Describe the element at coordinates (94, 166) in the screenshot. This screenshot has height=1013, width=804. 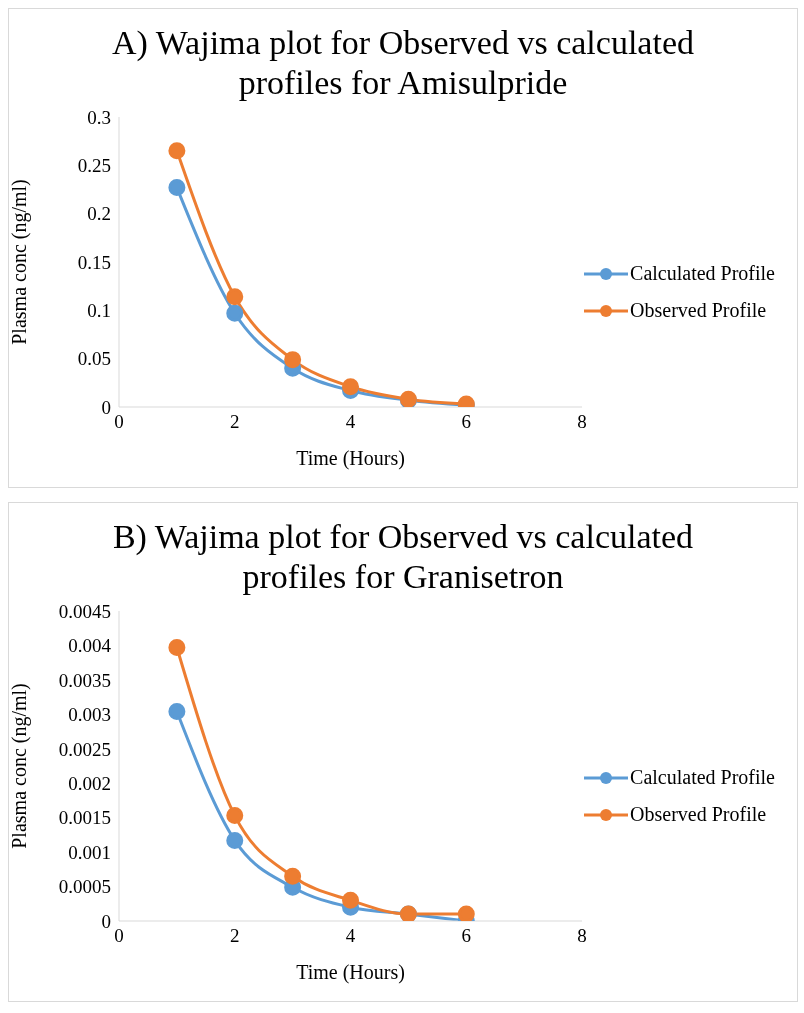
I see `y-tick-label: 0.25` at that location.